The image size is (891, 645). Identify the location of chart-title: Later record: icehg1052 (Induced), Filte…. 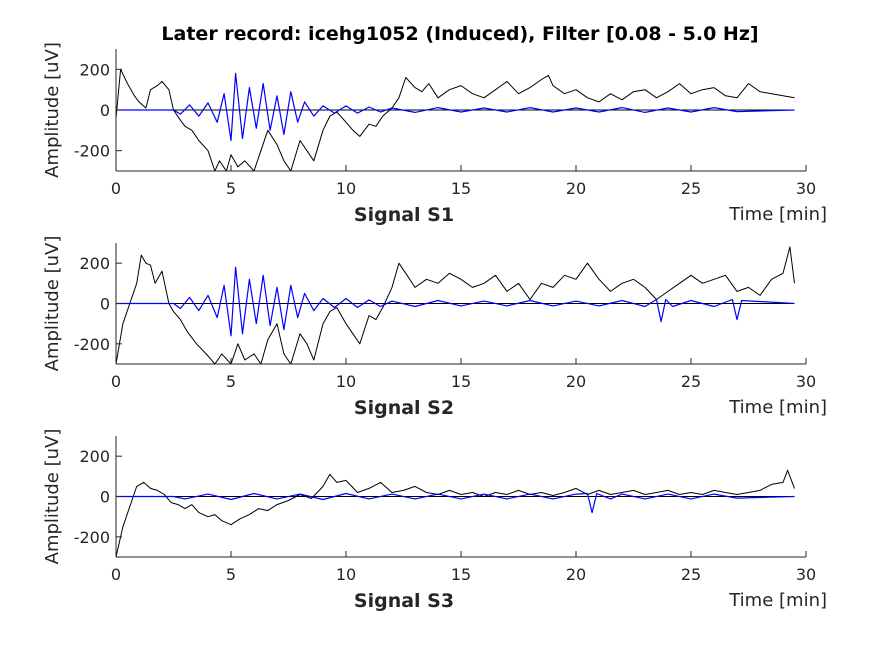
(459, 34).